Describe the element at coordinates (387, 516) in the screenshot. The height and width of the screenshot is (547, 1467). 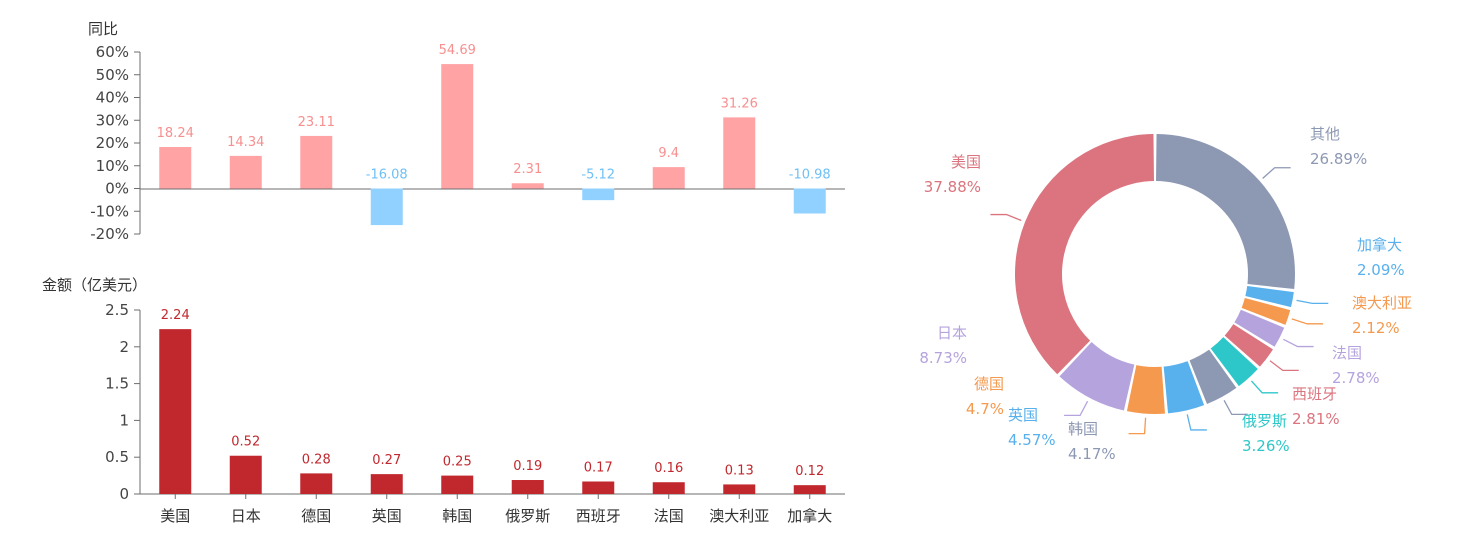
I see `country-label: 英国` at that location.